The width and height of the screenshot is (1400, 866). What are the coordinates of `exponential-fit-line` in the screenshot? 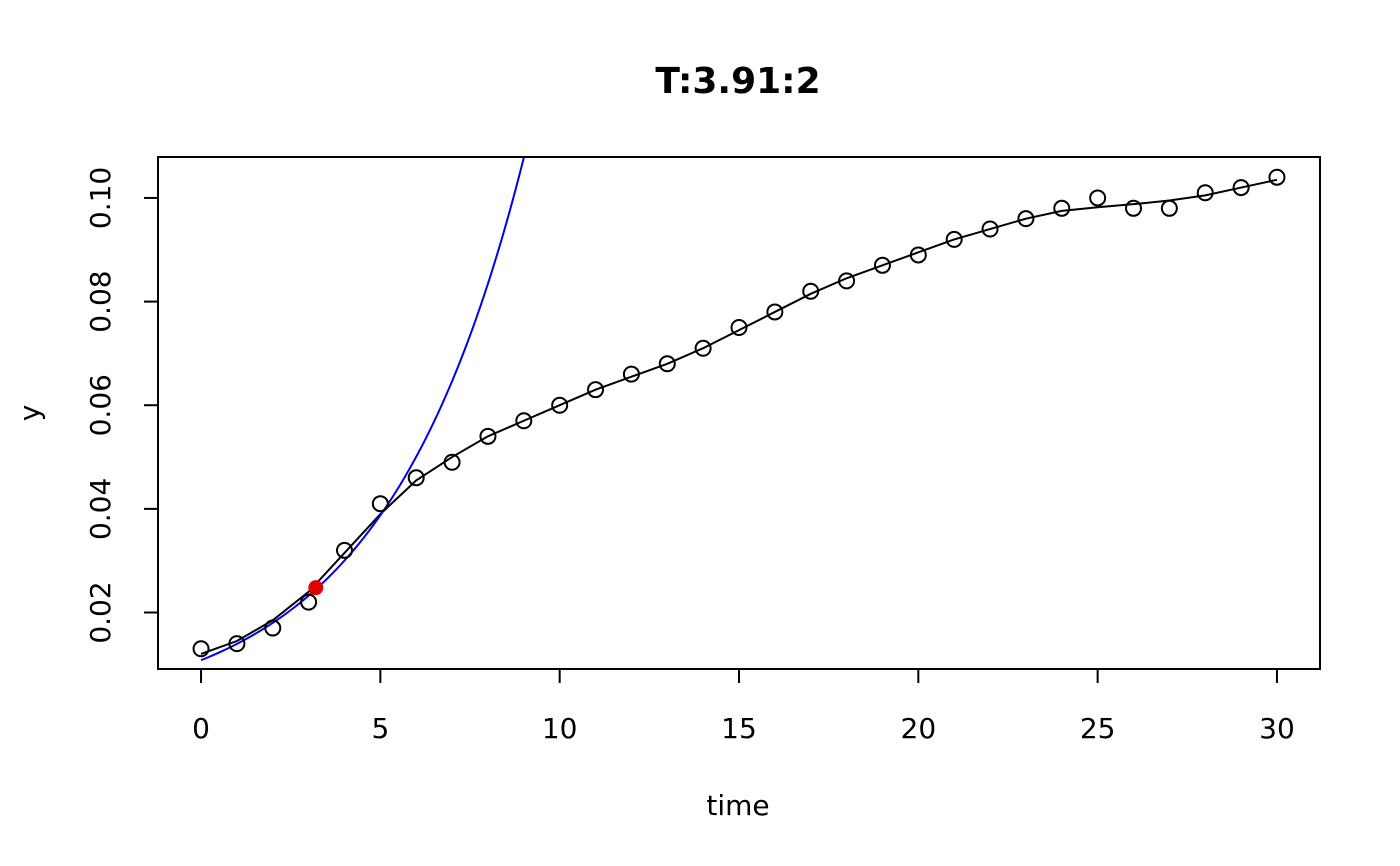 It's located at (362, 410).